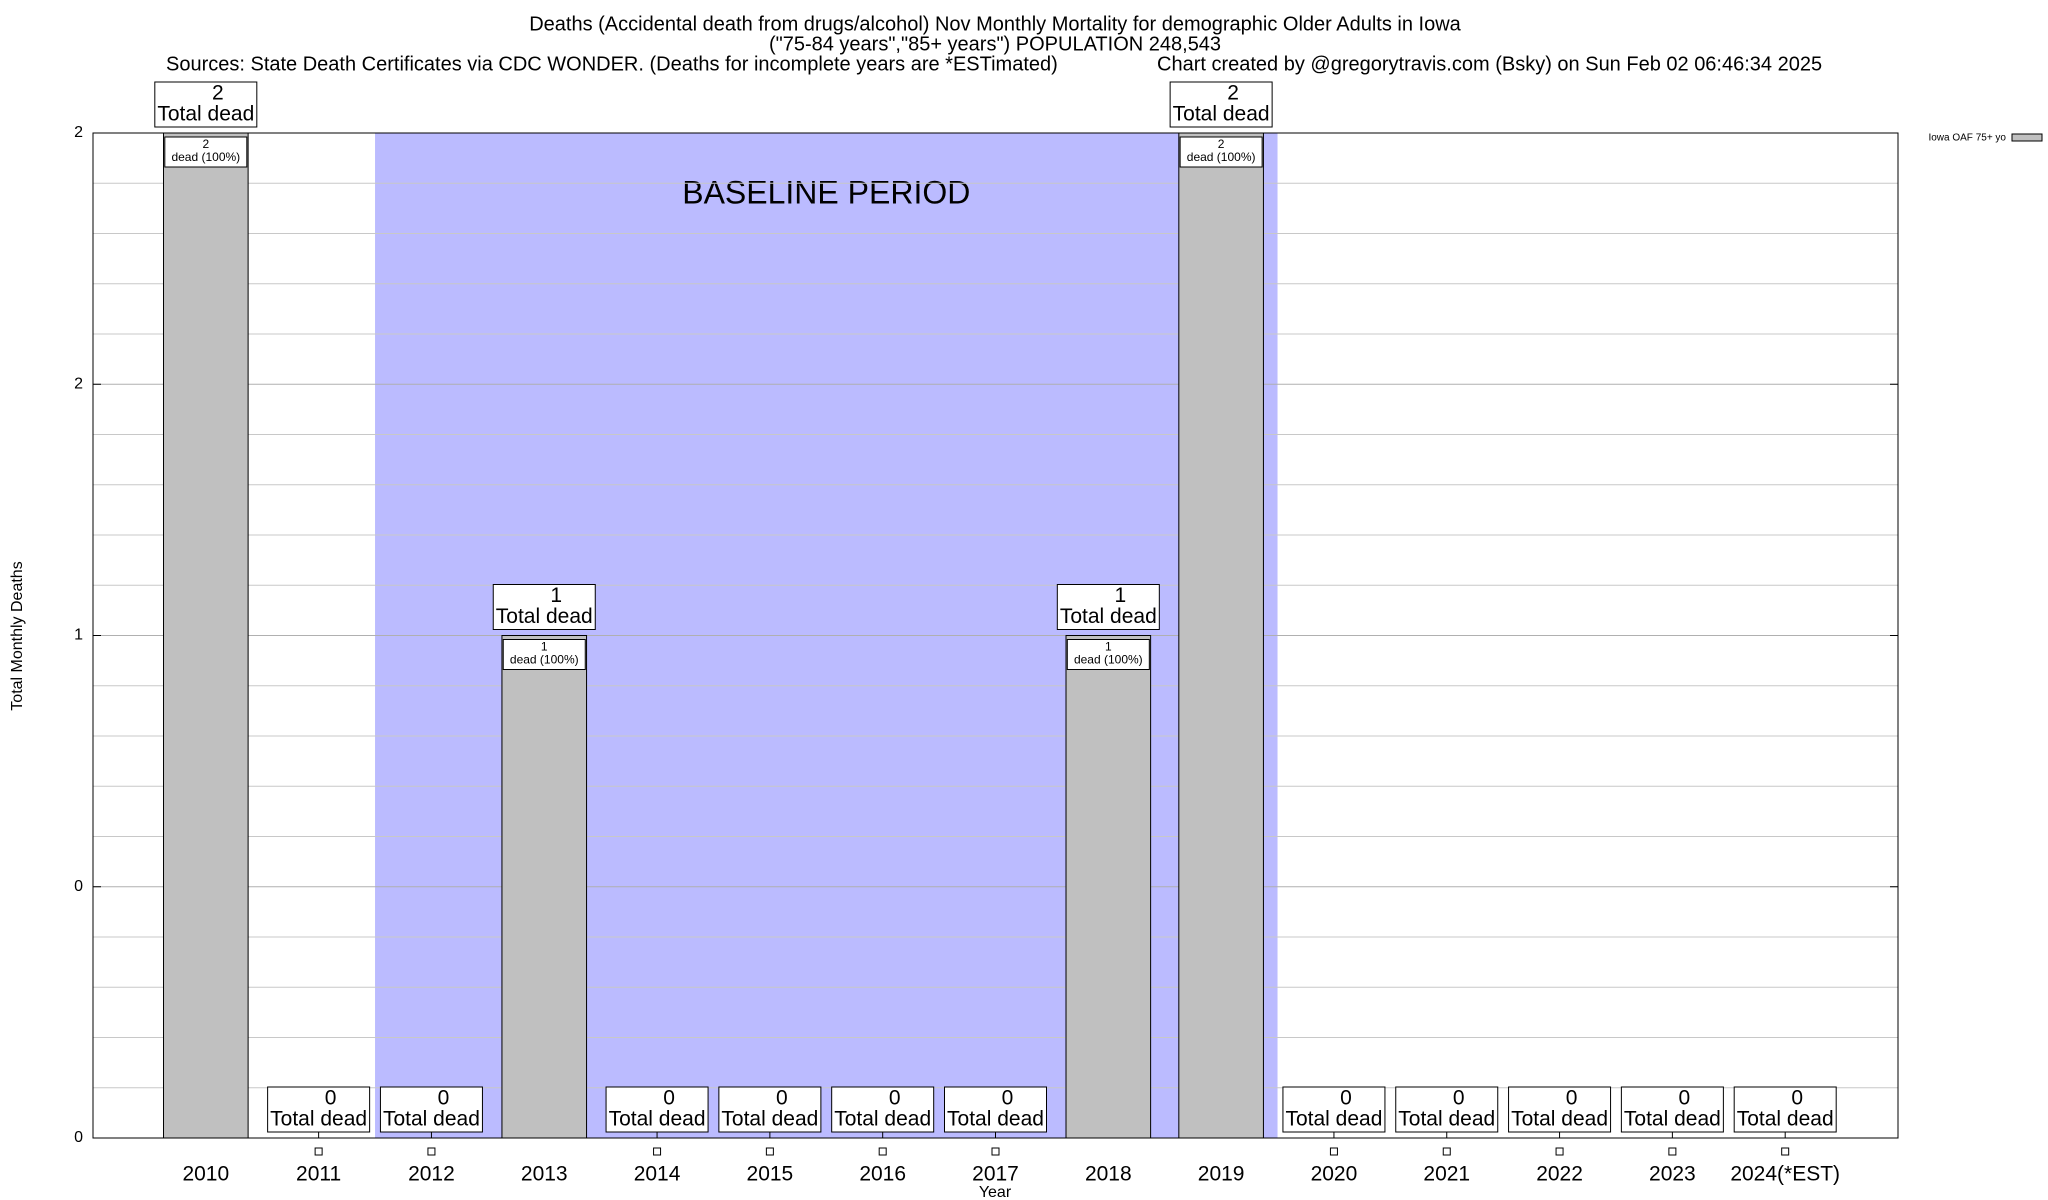  Describe the element at coordinates (1967, 138) in the screenshot. I see `legend-label: Iowa OAF 75+ yo` at that location.